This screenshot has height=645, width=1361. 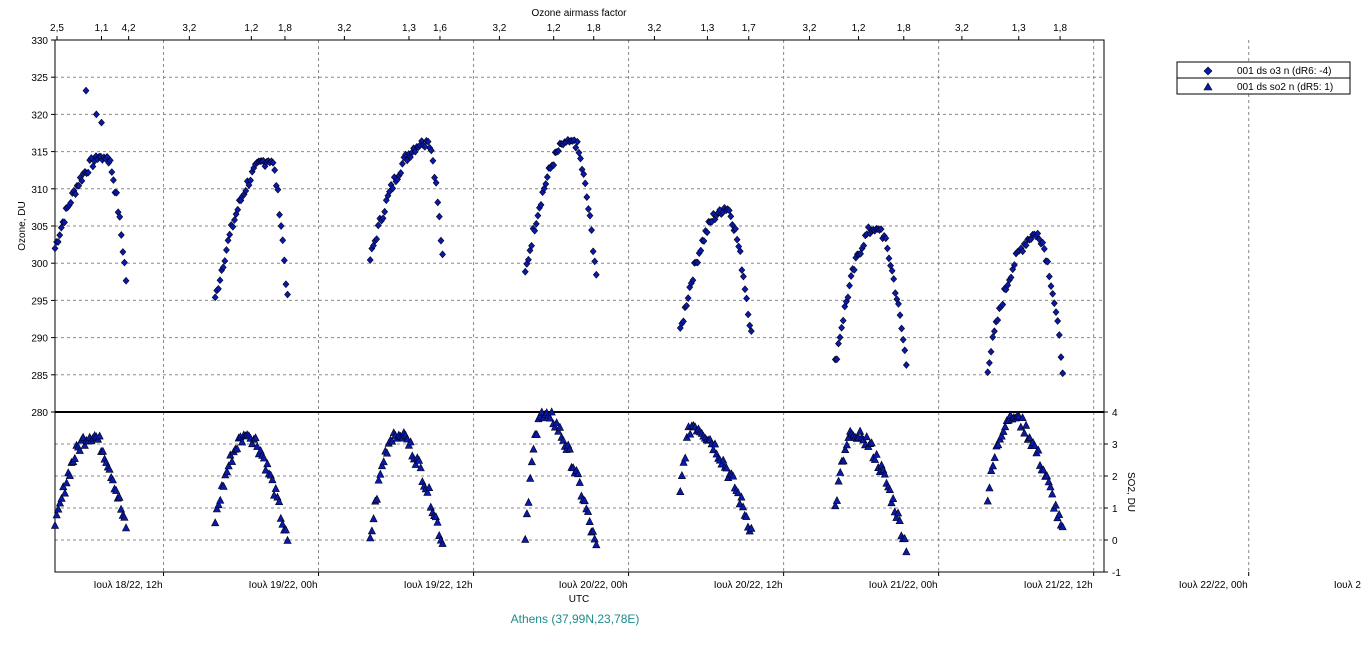 What do you see at coordinates (1213, 585) in the screenshot?
I see `x-tick-label: Ιουλ 22/22, 00h` at bounding box center [1213, 585].